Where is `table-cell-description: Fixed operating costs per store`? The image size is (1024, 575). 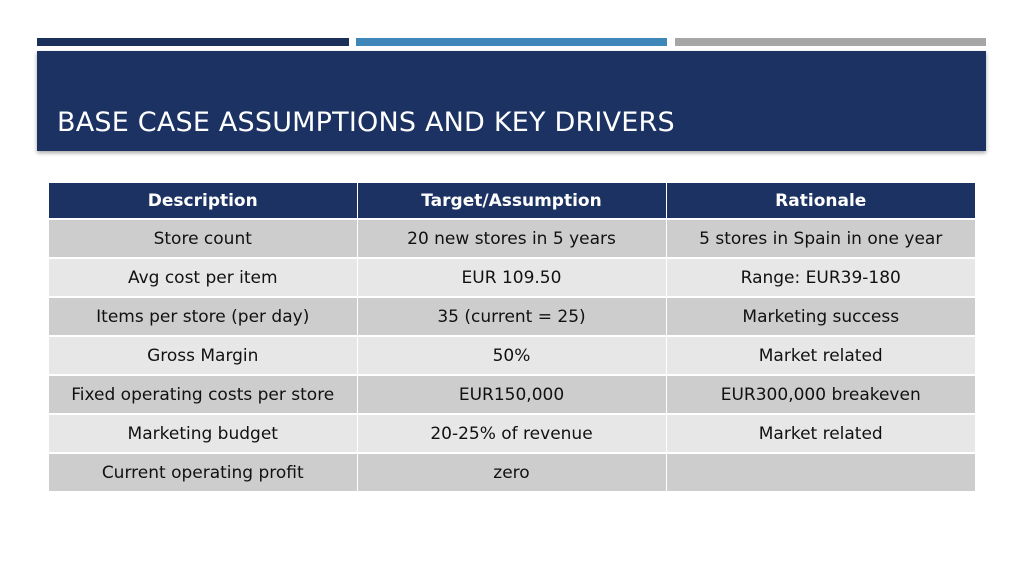
table-cell-description: Fixed operating costs per store is located at coordinates (203, 395).